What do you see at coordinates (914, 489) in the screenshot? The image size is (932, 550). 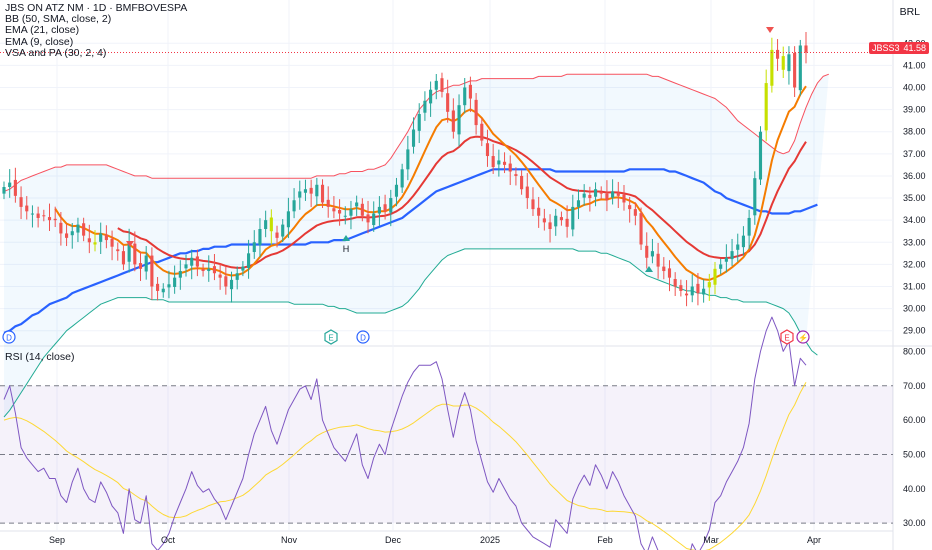 I see `rsi-tick-label: 40.00` at bounding box center [914, 489].